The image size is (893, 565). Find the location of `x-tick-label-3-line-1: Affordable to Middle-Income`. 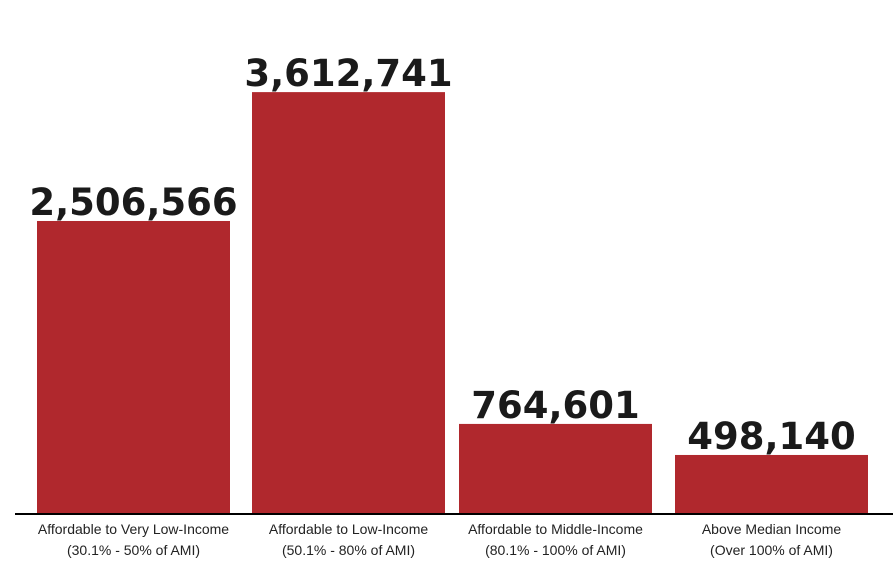

x-tick-label-3-line-1: Affordable to Middle-Income is located at coordinates (555, 529).